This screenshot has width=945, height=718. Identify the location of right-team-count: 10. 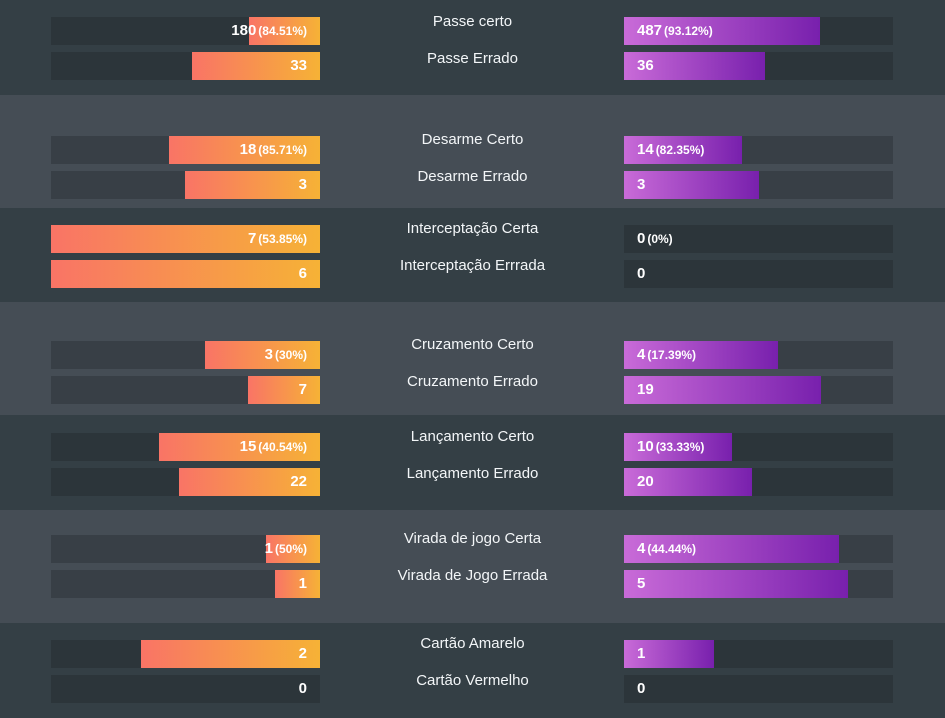
(645, 446).